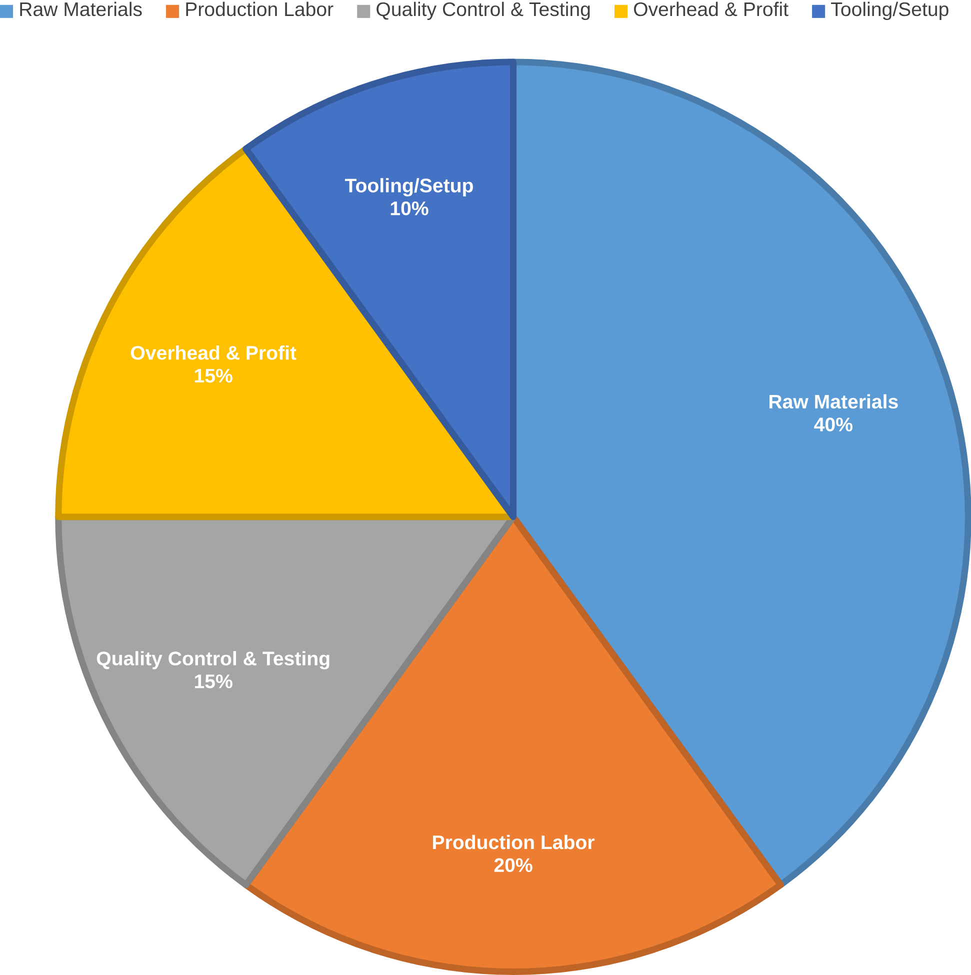 This screenshot has width=971, height=975. What do you see at coordinates (213, 660) in the screenshot?
I see `slice-label: Quality Control & Testing` at bounding box center [213, 660].